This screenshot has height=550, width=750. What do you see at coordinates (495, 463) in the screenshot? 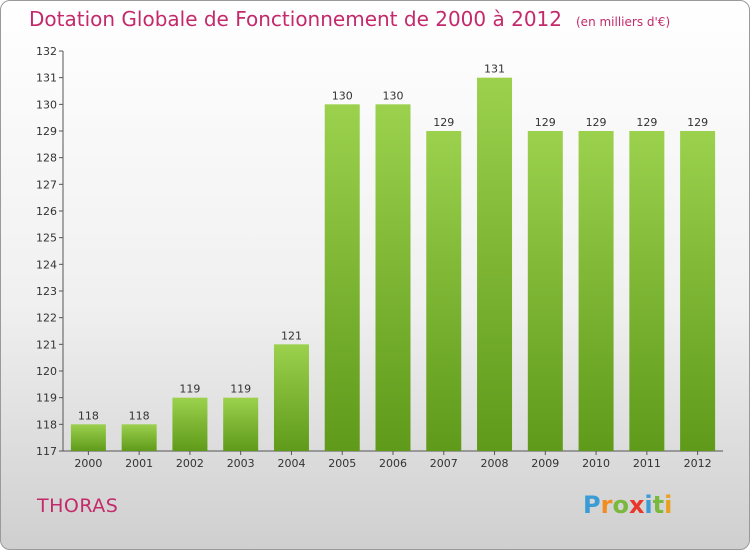
I see `x-tick-label: 2008` at bounding box center [495, 463].